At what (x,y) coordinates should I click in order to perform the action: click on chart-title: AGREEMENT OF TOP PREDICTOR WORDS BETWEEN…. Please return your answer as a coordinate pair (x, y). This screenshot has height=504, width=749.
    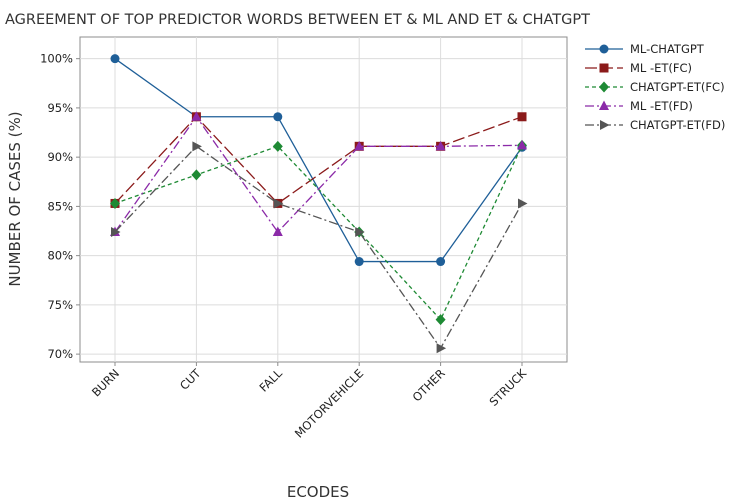
    Looking at the image, I should click on (297, 20).